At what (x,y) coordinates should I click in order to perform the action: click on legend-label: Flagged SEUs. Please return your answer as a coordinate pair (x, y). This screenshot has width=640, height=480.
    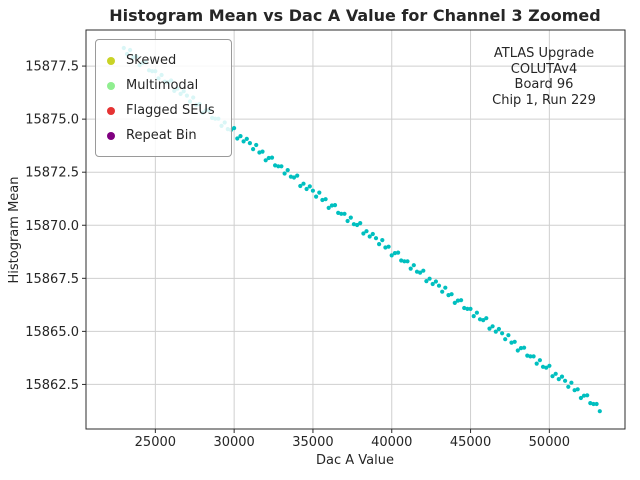
    Looking at the image, I should click on (170, 110).